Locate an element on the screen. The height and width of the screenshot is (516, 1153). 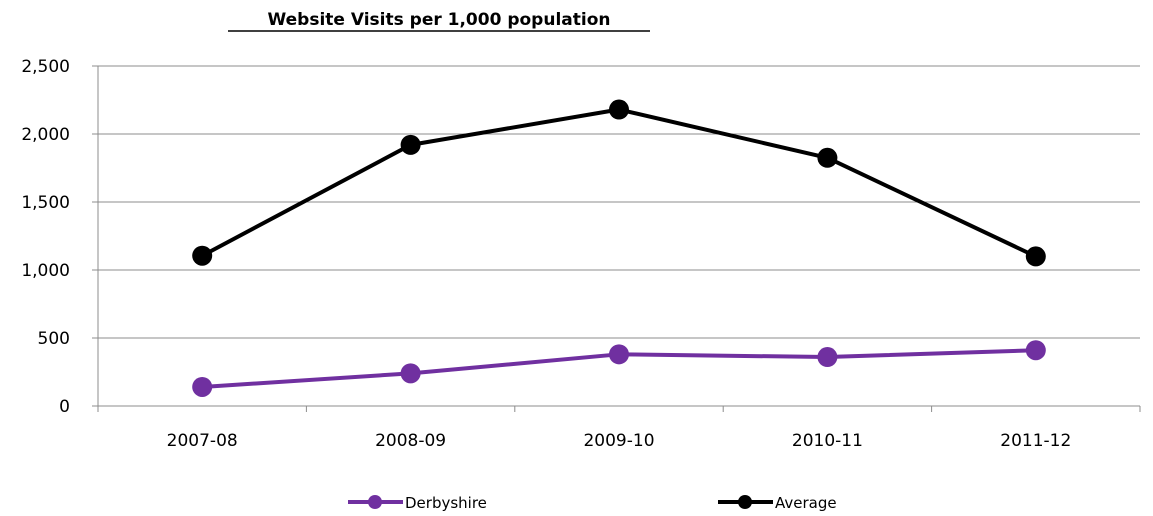
legend-item-derbyshire: Derbyshire is located at coordinates (417, 503).